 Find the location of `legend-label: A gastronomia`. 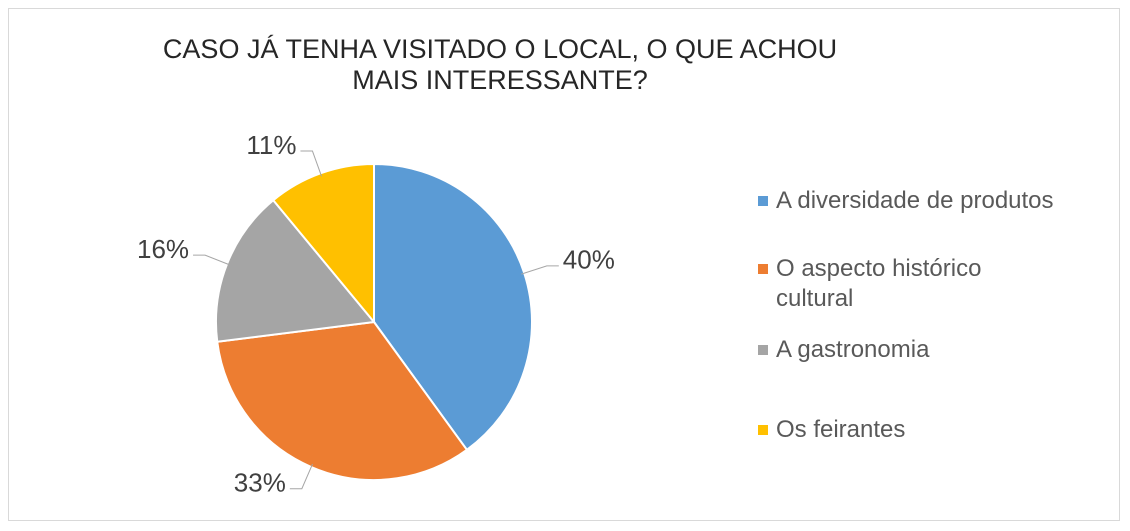

legend-label: A gastronomia is located at coordinates (853, 349).